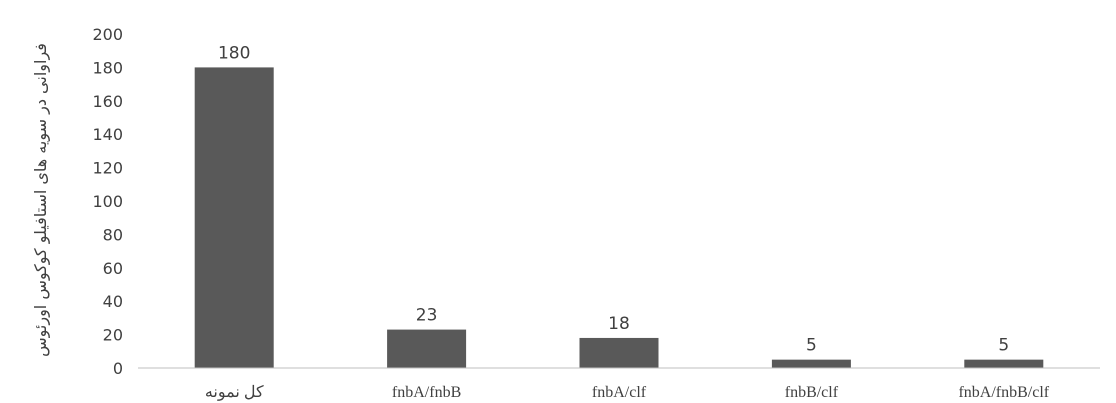 The height and width of the screenshot is (403, 1116). I want to click on y-tick-label: 20, so click(113, 335).